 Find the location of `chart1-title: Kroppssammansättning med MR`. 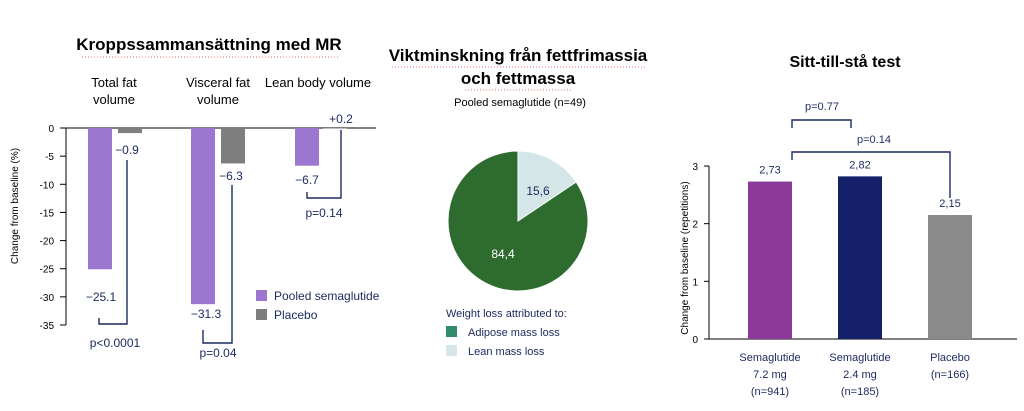

chart1-title: Kroppssammansättning med MR is located at coordinates (208, 44).